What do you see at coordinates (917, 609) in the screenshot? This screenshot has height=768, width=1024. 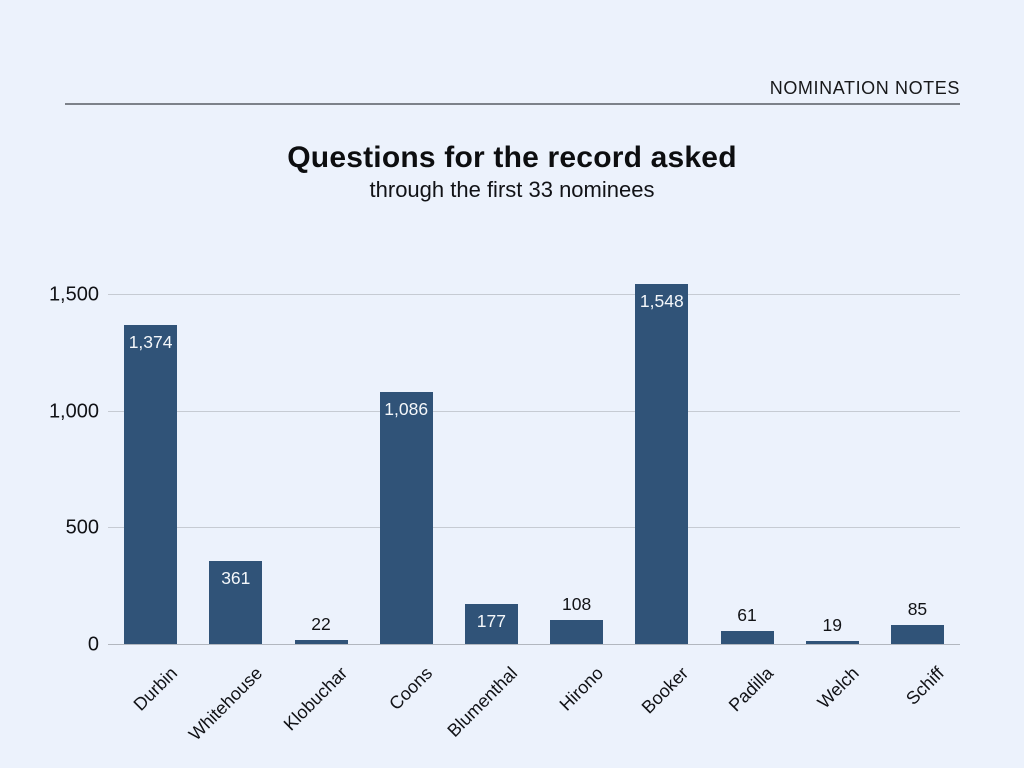 I see `value-label-schiff: 85` at bounding box center [917, 609].